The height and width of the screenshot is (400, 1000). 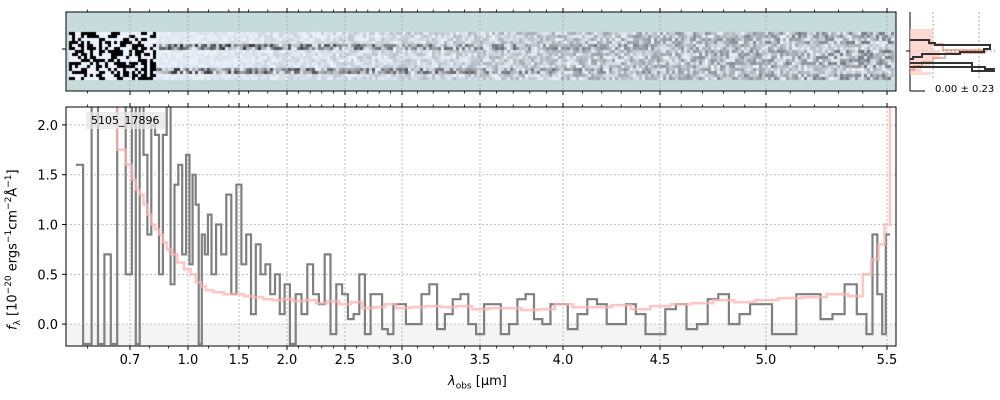 I want to click on side-panel-label: 0.00 ± 0.23, so click(x=965, y=89).